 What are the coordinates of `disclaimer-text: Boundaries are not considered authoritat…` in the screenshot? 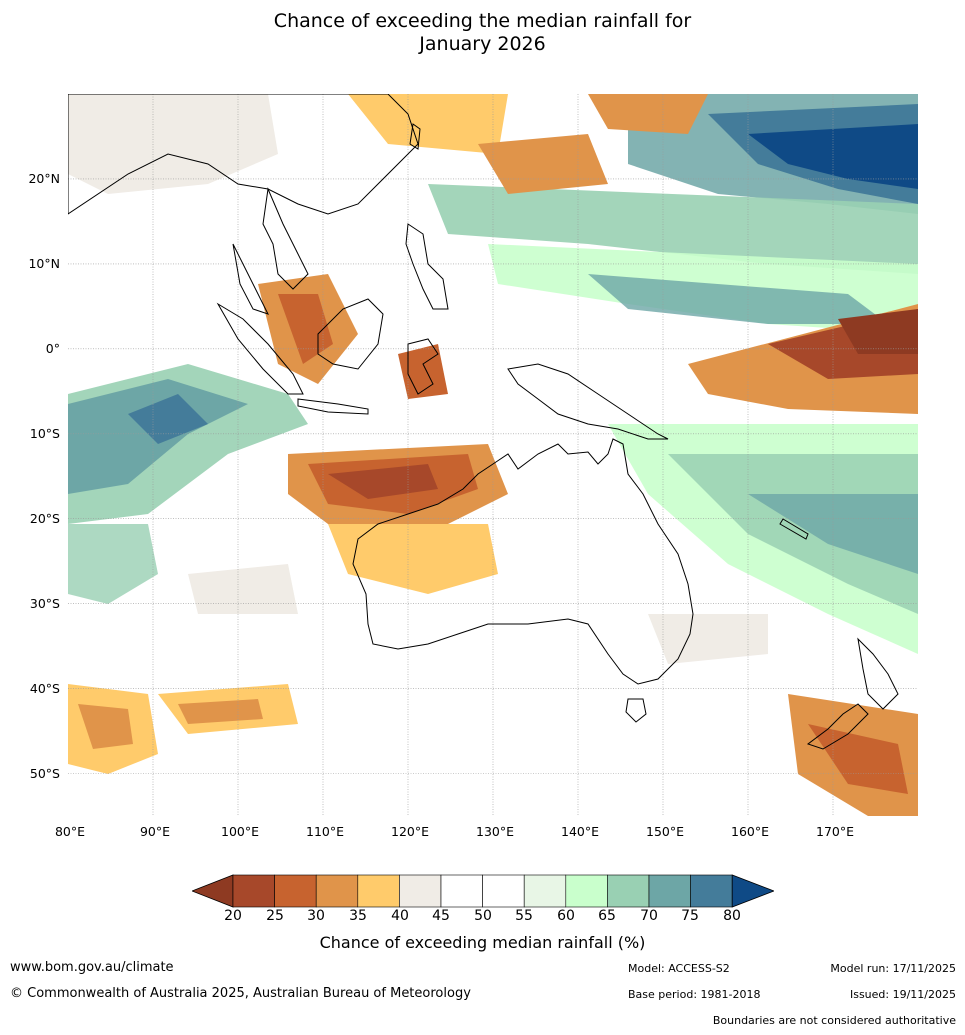 It's located at (834, 1020).